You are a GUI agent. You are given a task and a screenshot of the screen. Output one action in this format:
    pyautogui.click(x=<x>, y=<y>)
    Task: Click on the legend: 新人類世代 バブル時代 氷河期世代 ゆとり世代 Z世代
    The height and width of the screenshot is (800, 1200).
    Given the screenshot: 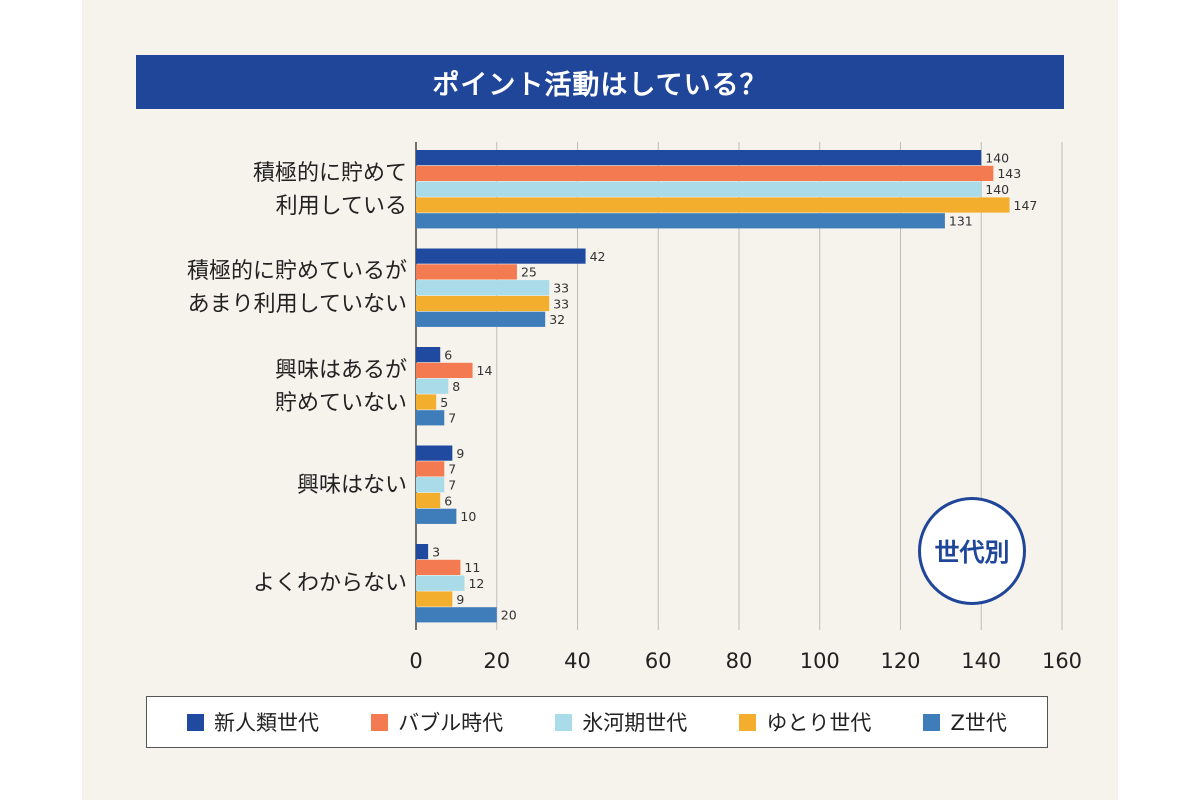 What is the action you would take?
    pyautogui.click(x=597, y=722)
    